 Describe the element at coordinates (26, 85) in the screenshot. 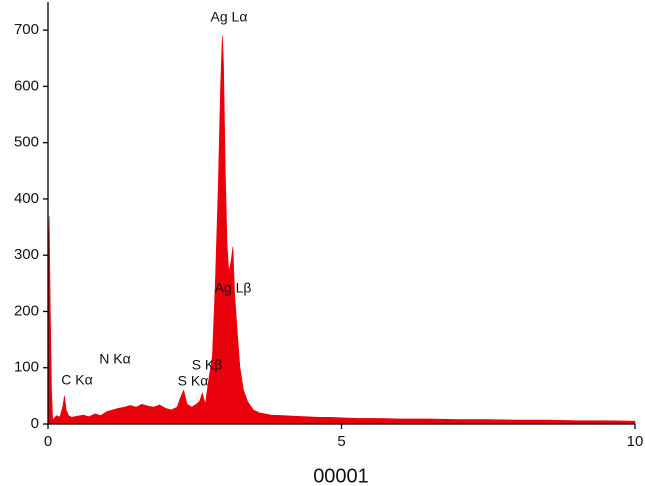

I see `y-tick-label: 600` at that location.